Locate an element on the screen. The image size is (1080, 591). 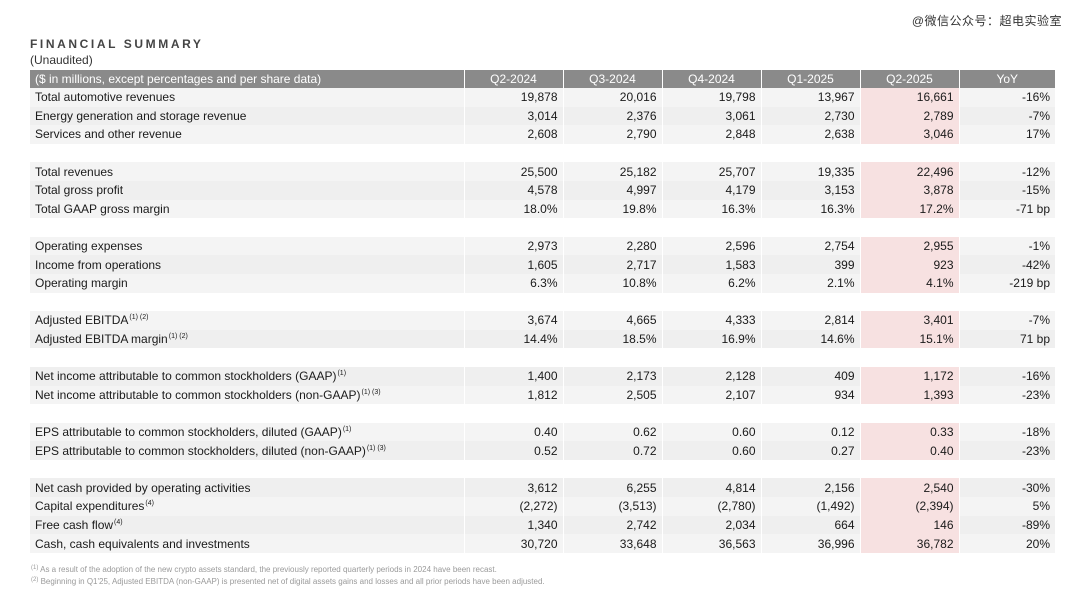
row-label-text: Adjusted EBITDA margin is located at coordinates (101, 339).